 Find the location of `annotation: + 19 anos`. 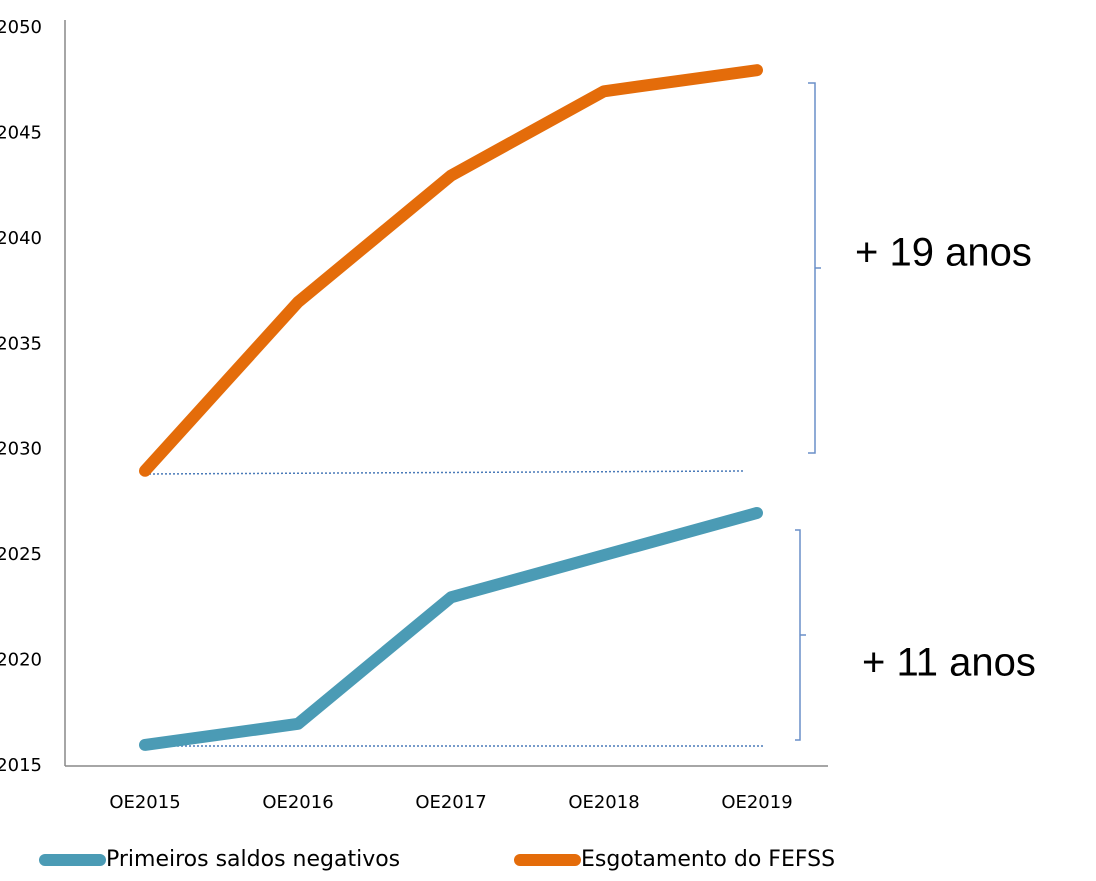

annotation: + 19 anos is located at coordinates (943, 253).